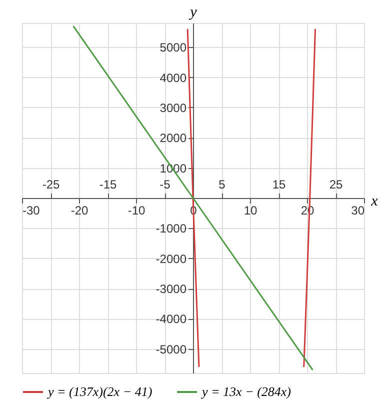  I want to click on x2-tick-label: 5, so click(222, 185).